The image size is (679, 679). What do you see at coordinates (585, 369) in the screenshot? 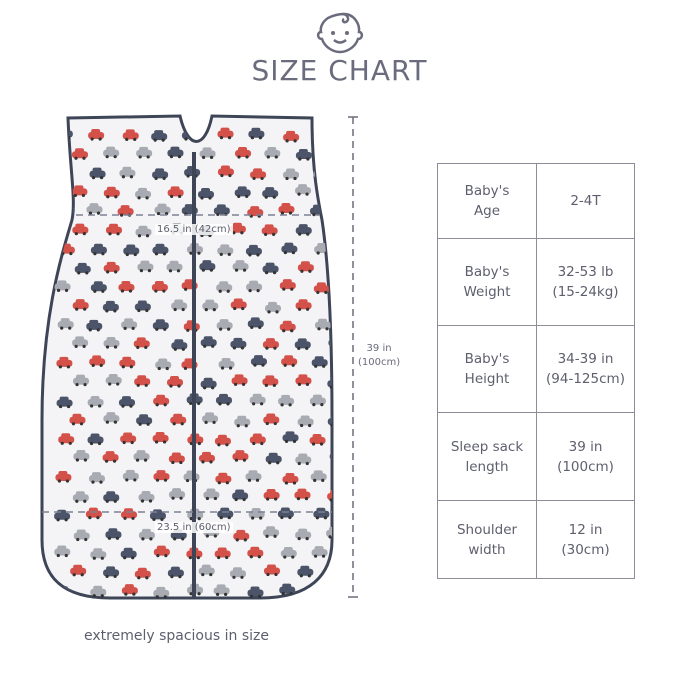
I see `row-value: 34-39 in (94-125cm)` at bounding box center [585, 369].